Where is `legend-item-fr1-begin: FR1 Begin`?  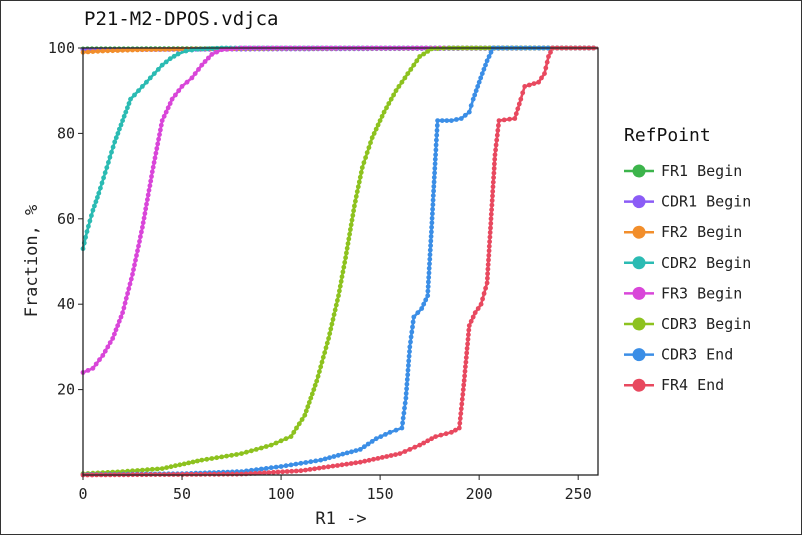
legend-item-fr1-begin: FR1 Begin is located at coordinates (683, 171).